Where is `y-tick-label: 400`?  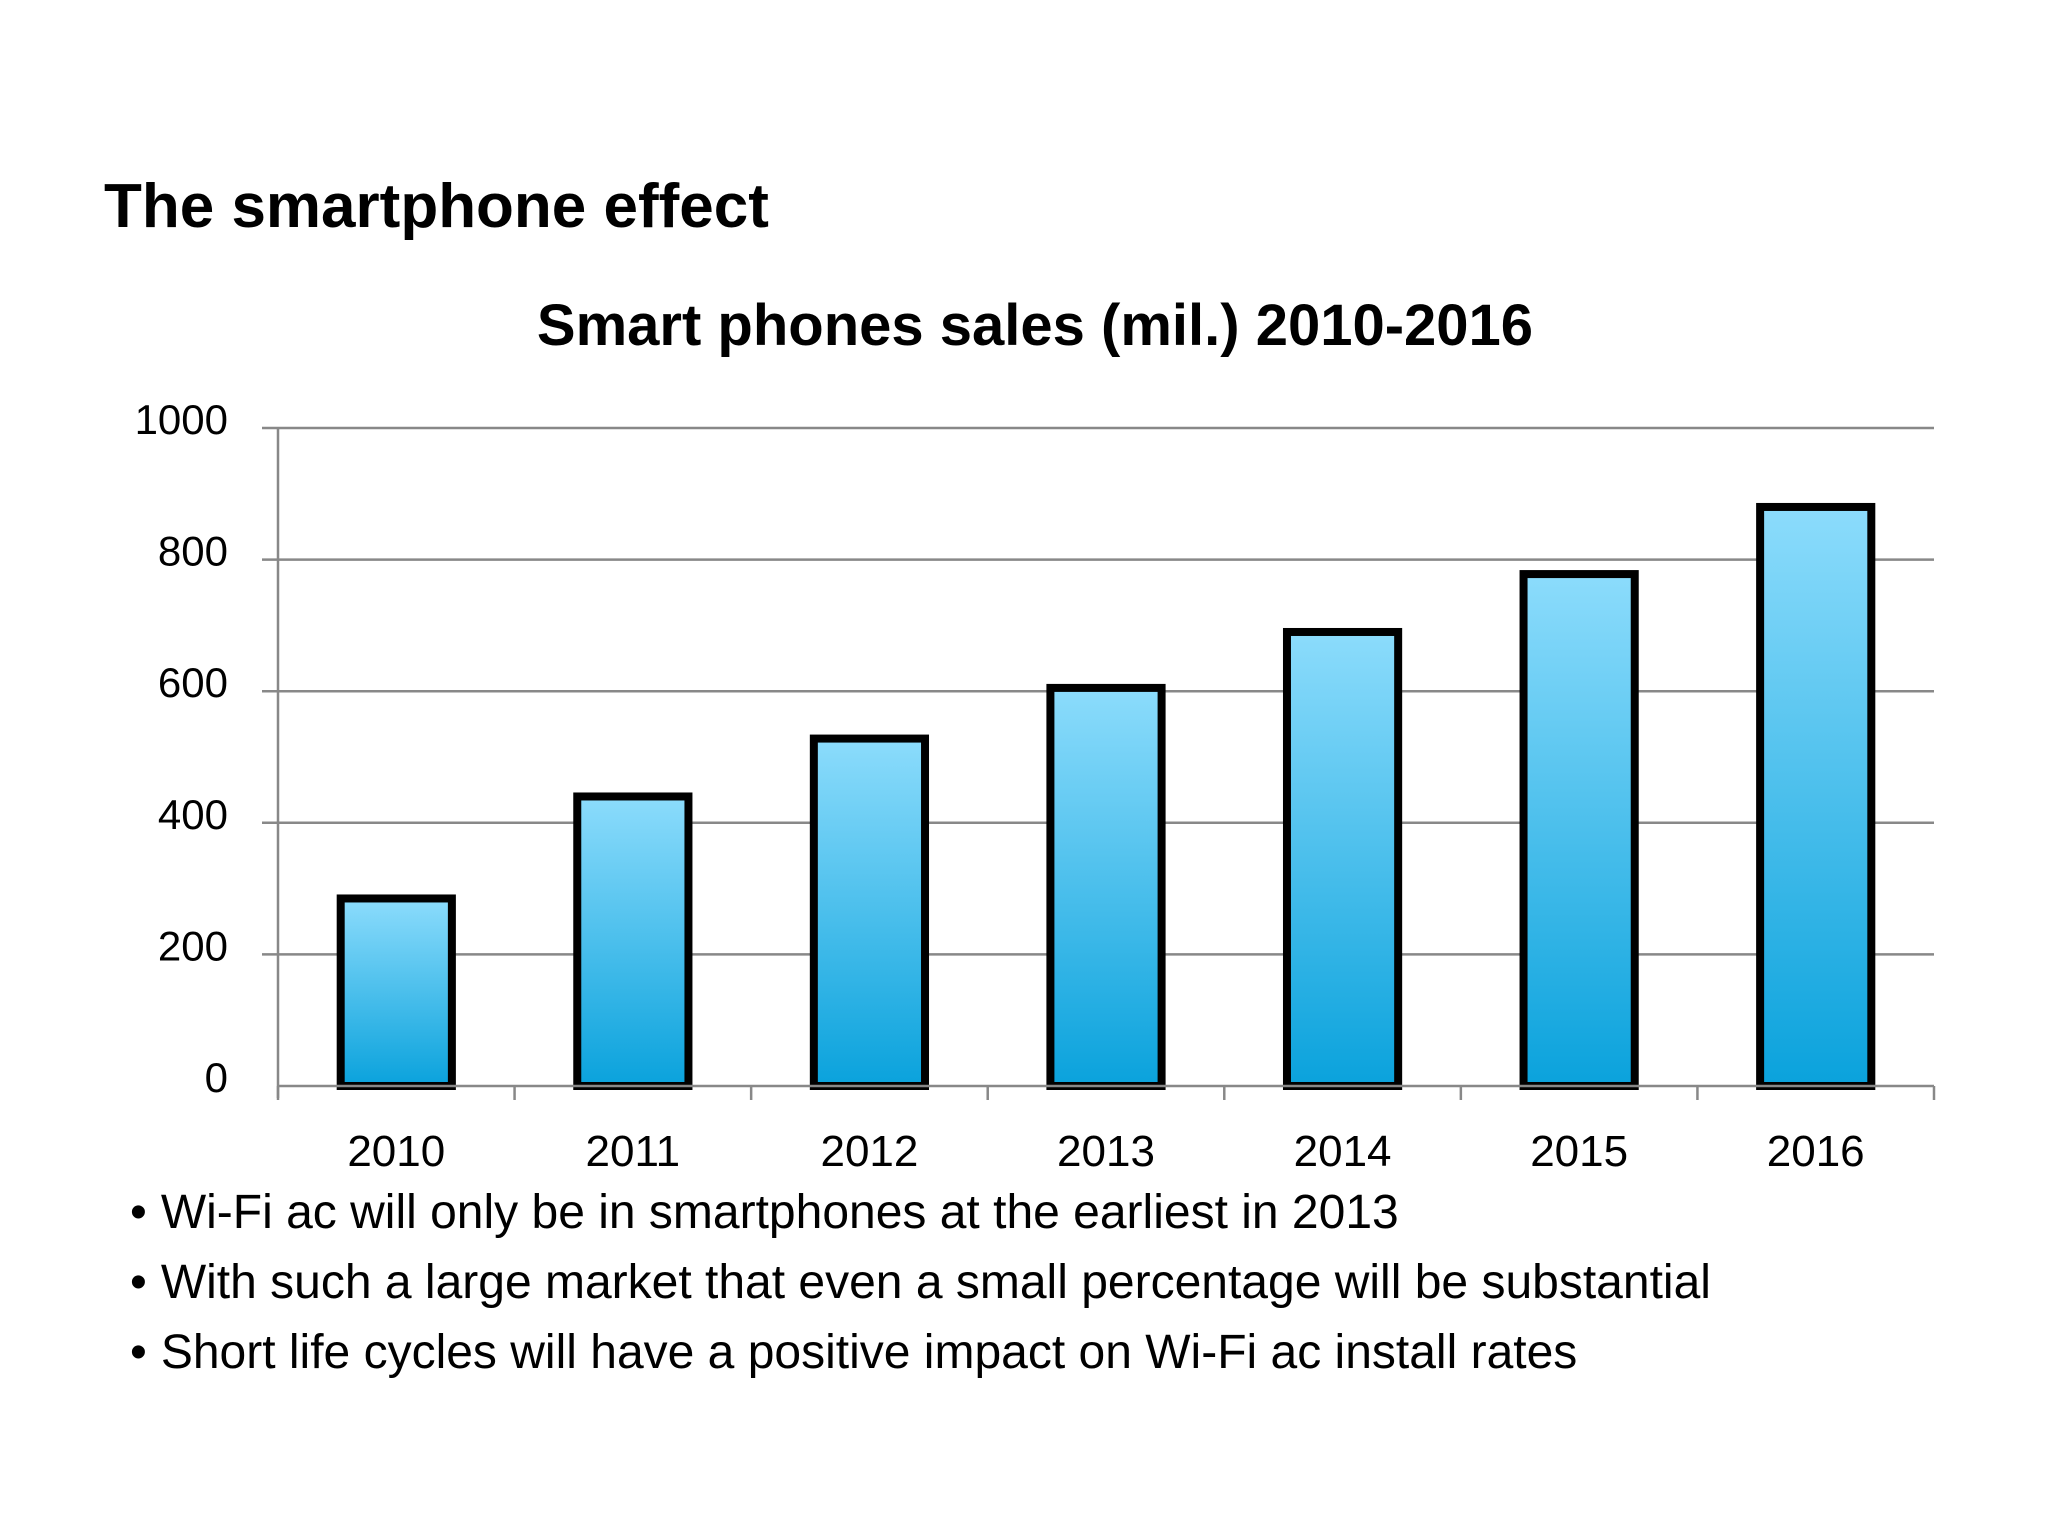
y-tick-label: 400 is located at coordinates (193, 814).